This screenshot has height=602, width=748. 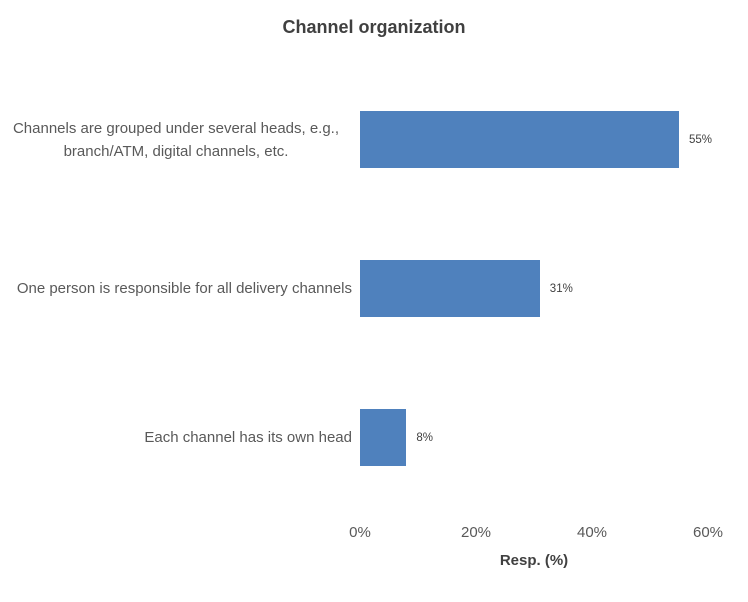 I want to click on value-label: 8%, so click(x=425, y=437).